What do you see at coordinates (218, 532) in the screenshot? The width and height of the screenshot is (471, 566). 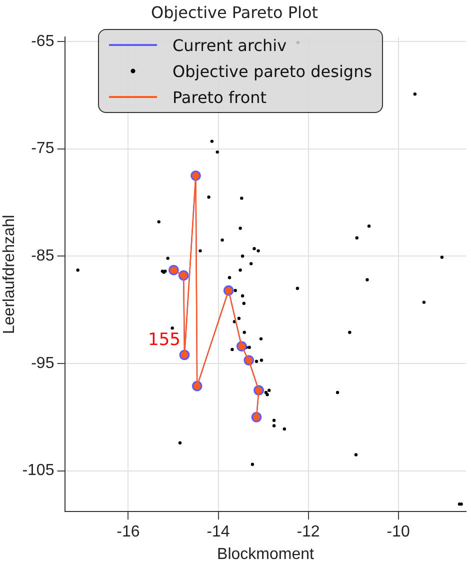 I see `x-tick-label: -14` at bounding box center [218, 532].